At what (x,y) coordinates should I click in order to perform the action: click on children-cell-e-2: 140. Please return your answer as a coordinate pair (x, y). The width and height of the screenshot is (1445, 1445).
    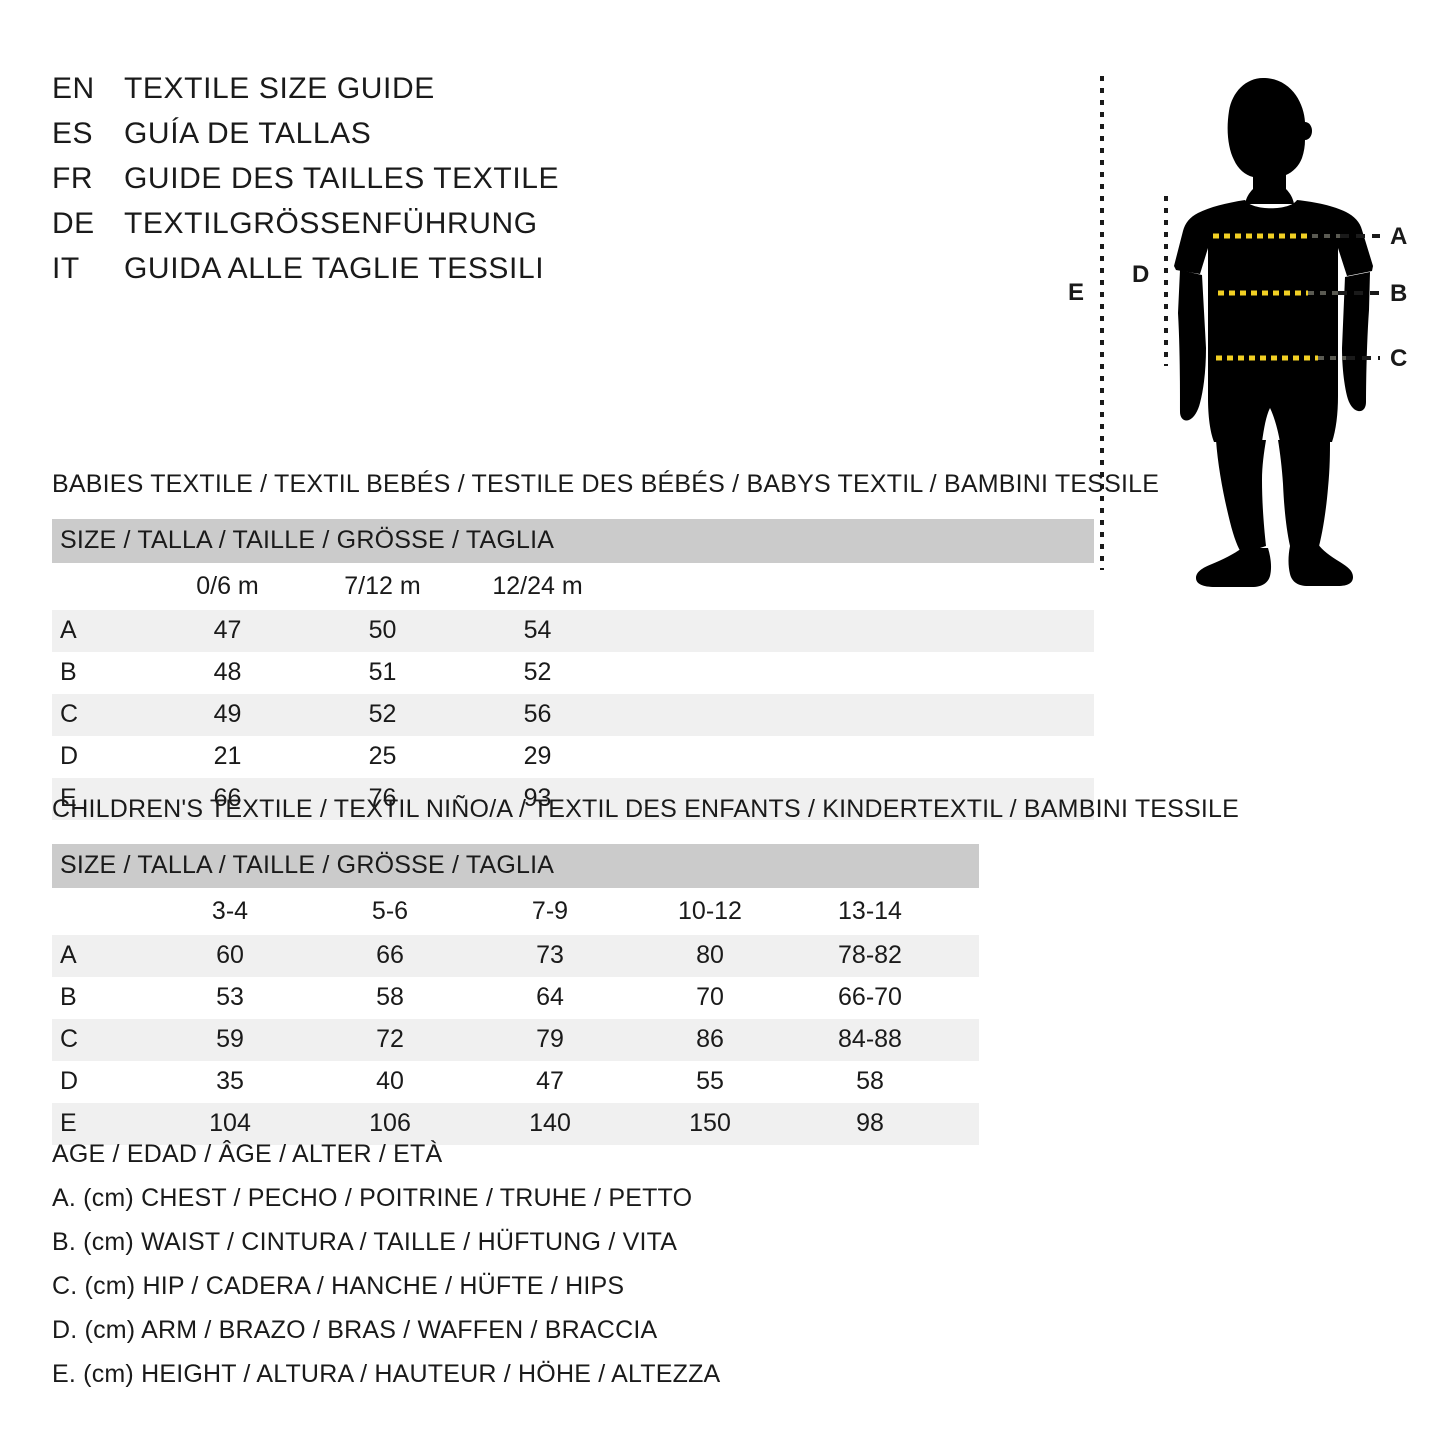
    Looking at the image, I should click on (550, 1124).